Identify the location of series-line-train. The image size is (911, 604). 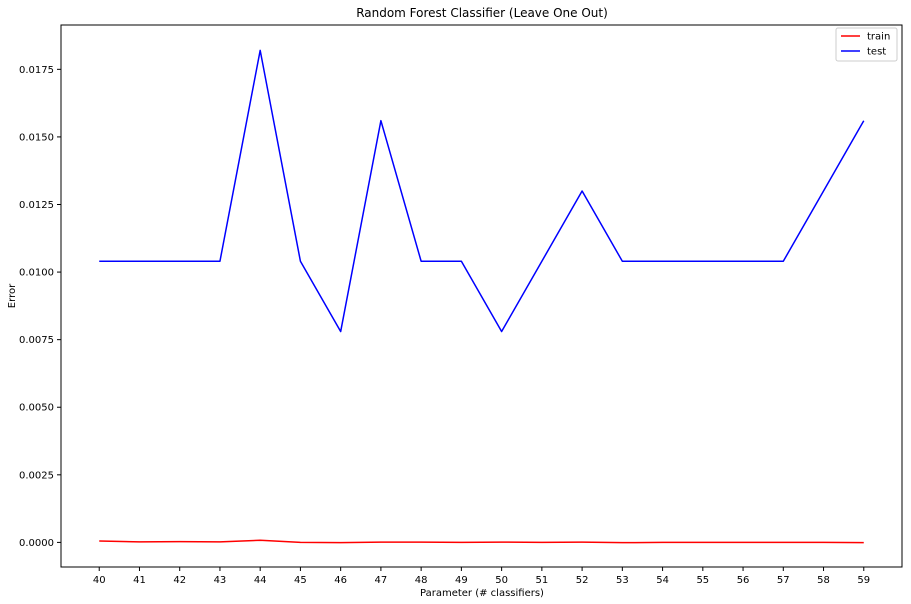
(481, 541).